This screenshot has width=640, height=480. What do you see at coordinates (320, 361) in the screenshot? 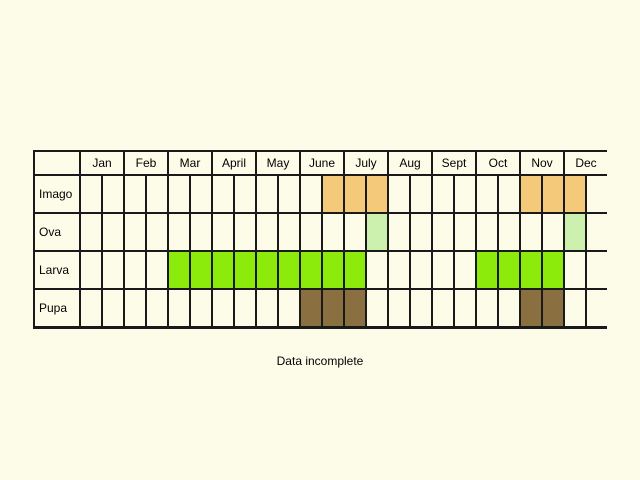
I see `data-incomplete-note: Data incomplete` at bounding box center [320, 361].